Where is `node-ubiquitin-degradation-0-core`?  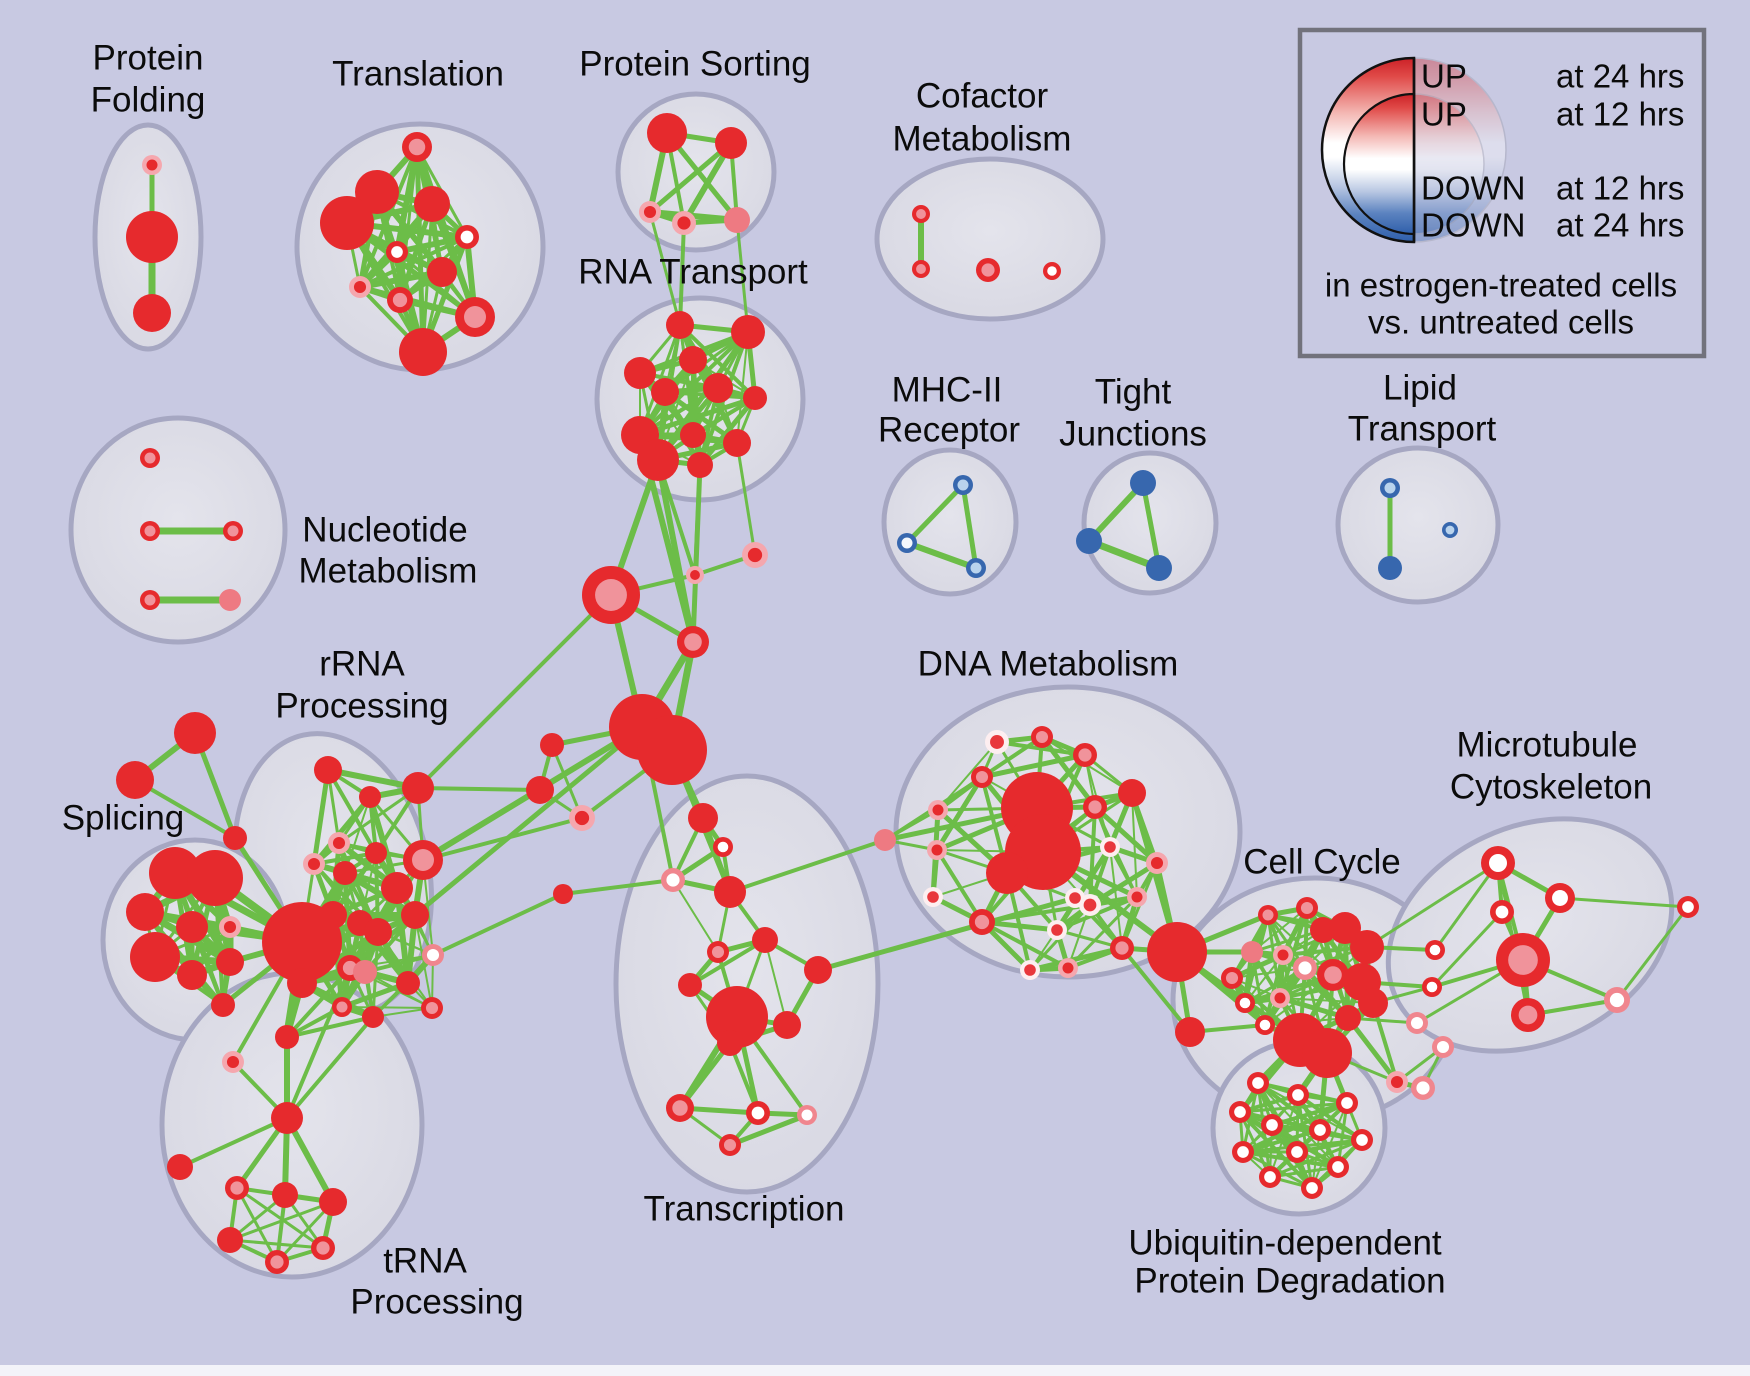 node-ubiquitin-degradation-0-core is located at coordinates (1258, 1083).